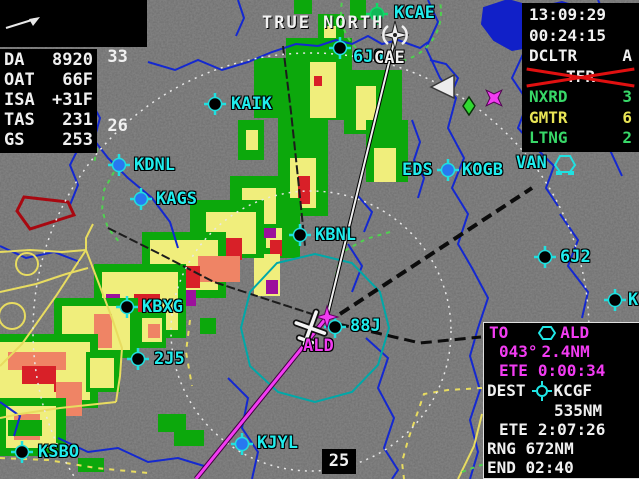  Describe the element at coordinates (368, 57) in the screenshot. I see `waypoint-label-6j0: 6J0` at that location.